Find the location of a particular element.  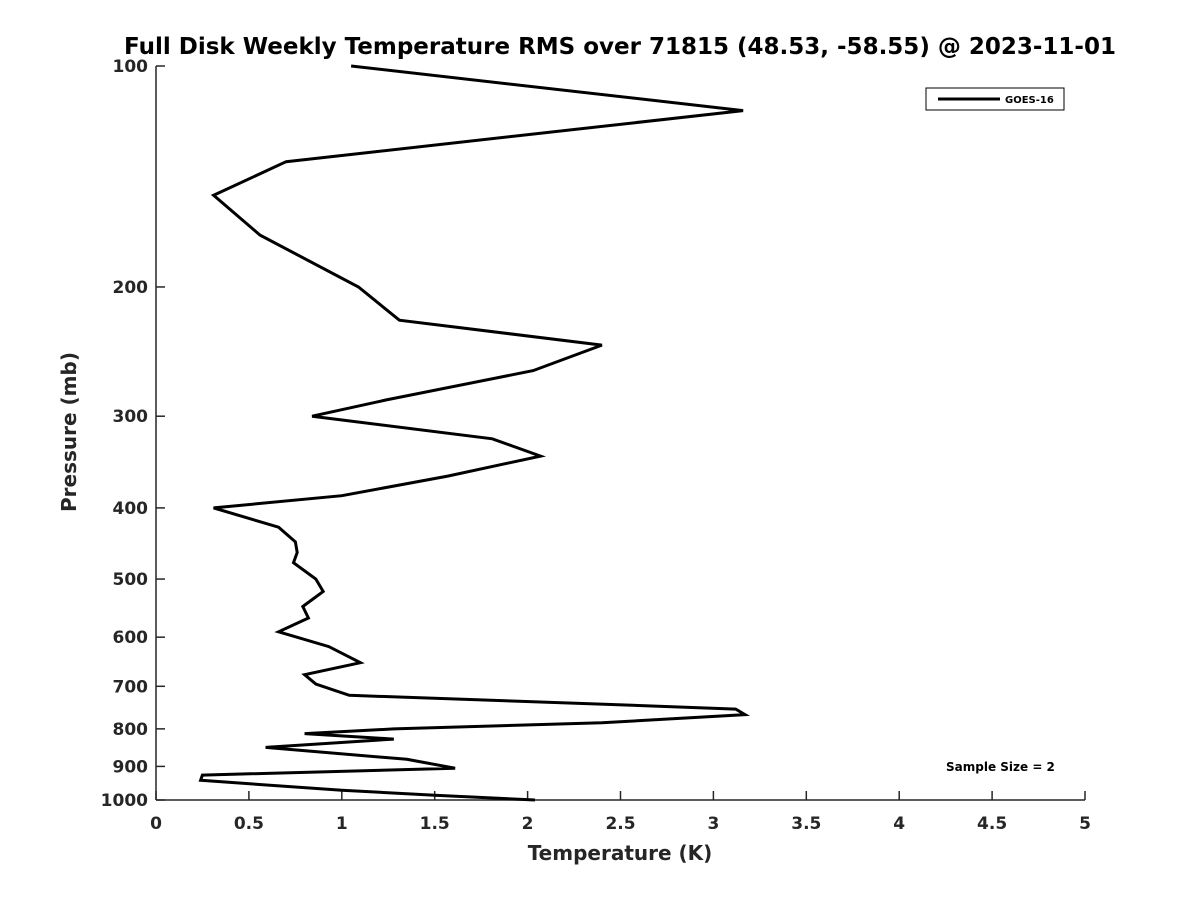

legend: GOES-16 is located at coordinates (995, 99).